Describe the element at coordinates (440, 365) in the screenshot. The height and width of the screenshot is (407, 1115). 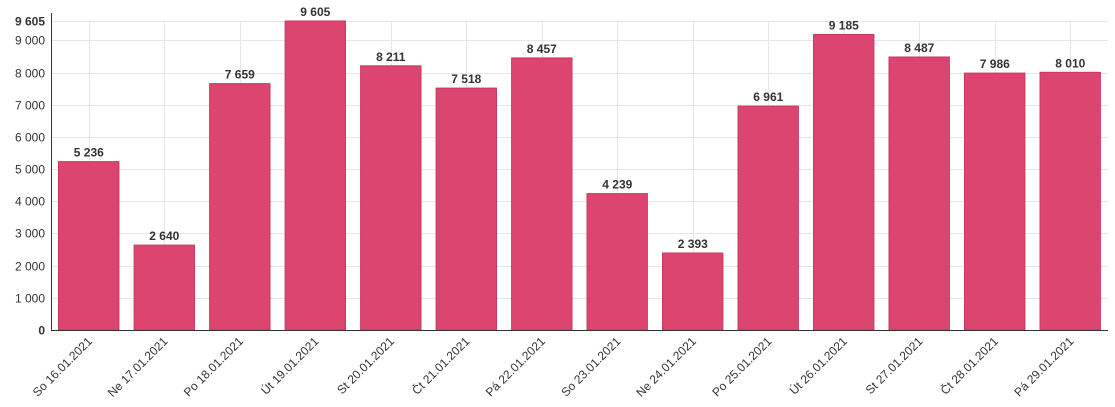
I see `x-tick-label: Čt 21.01.2021` at that location.